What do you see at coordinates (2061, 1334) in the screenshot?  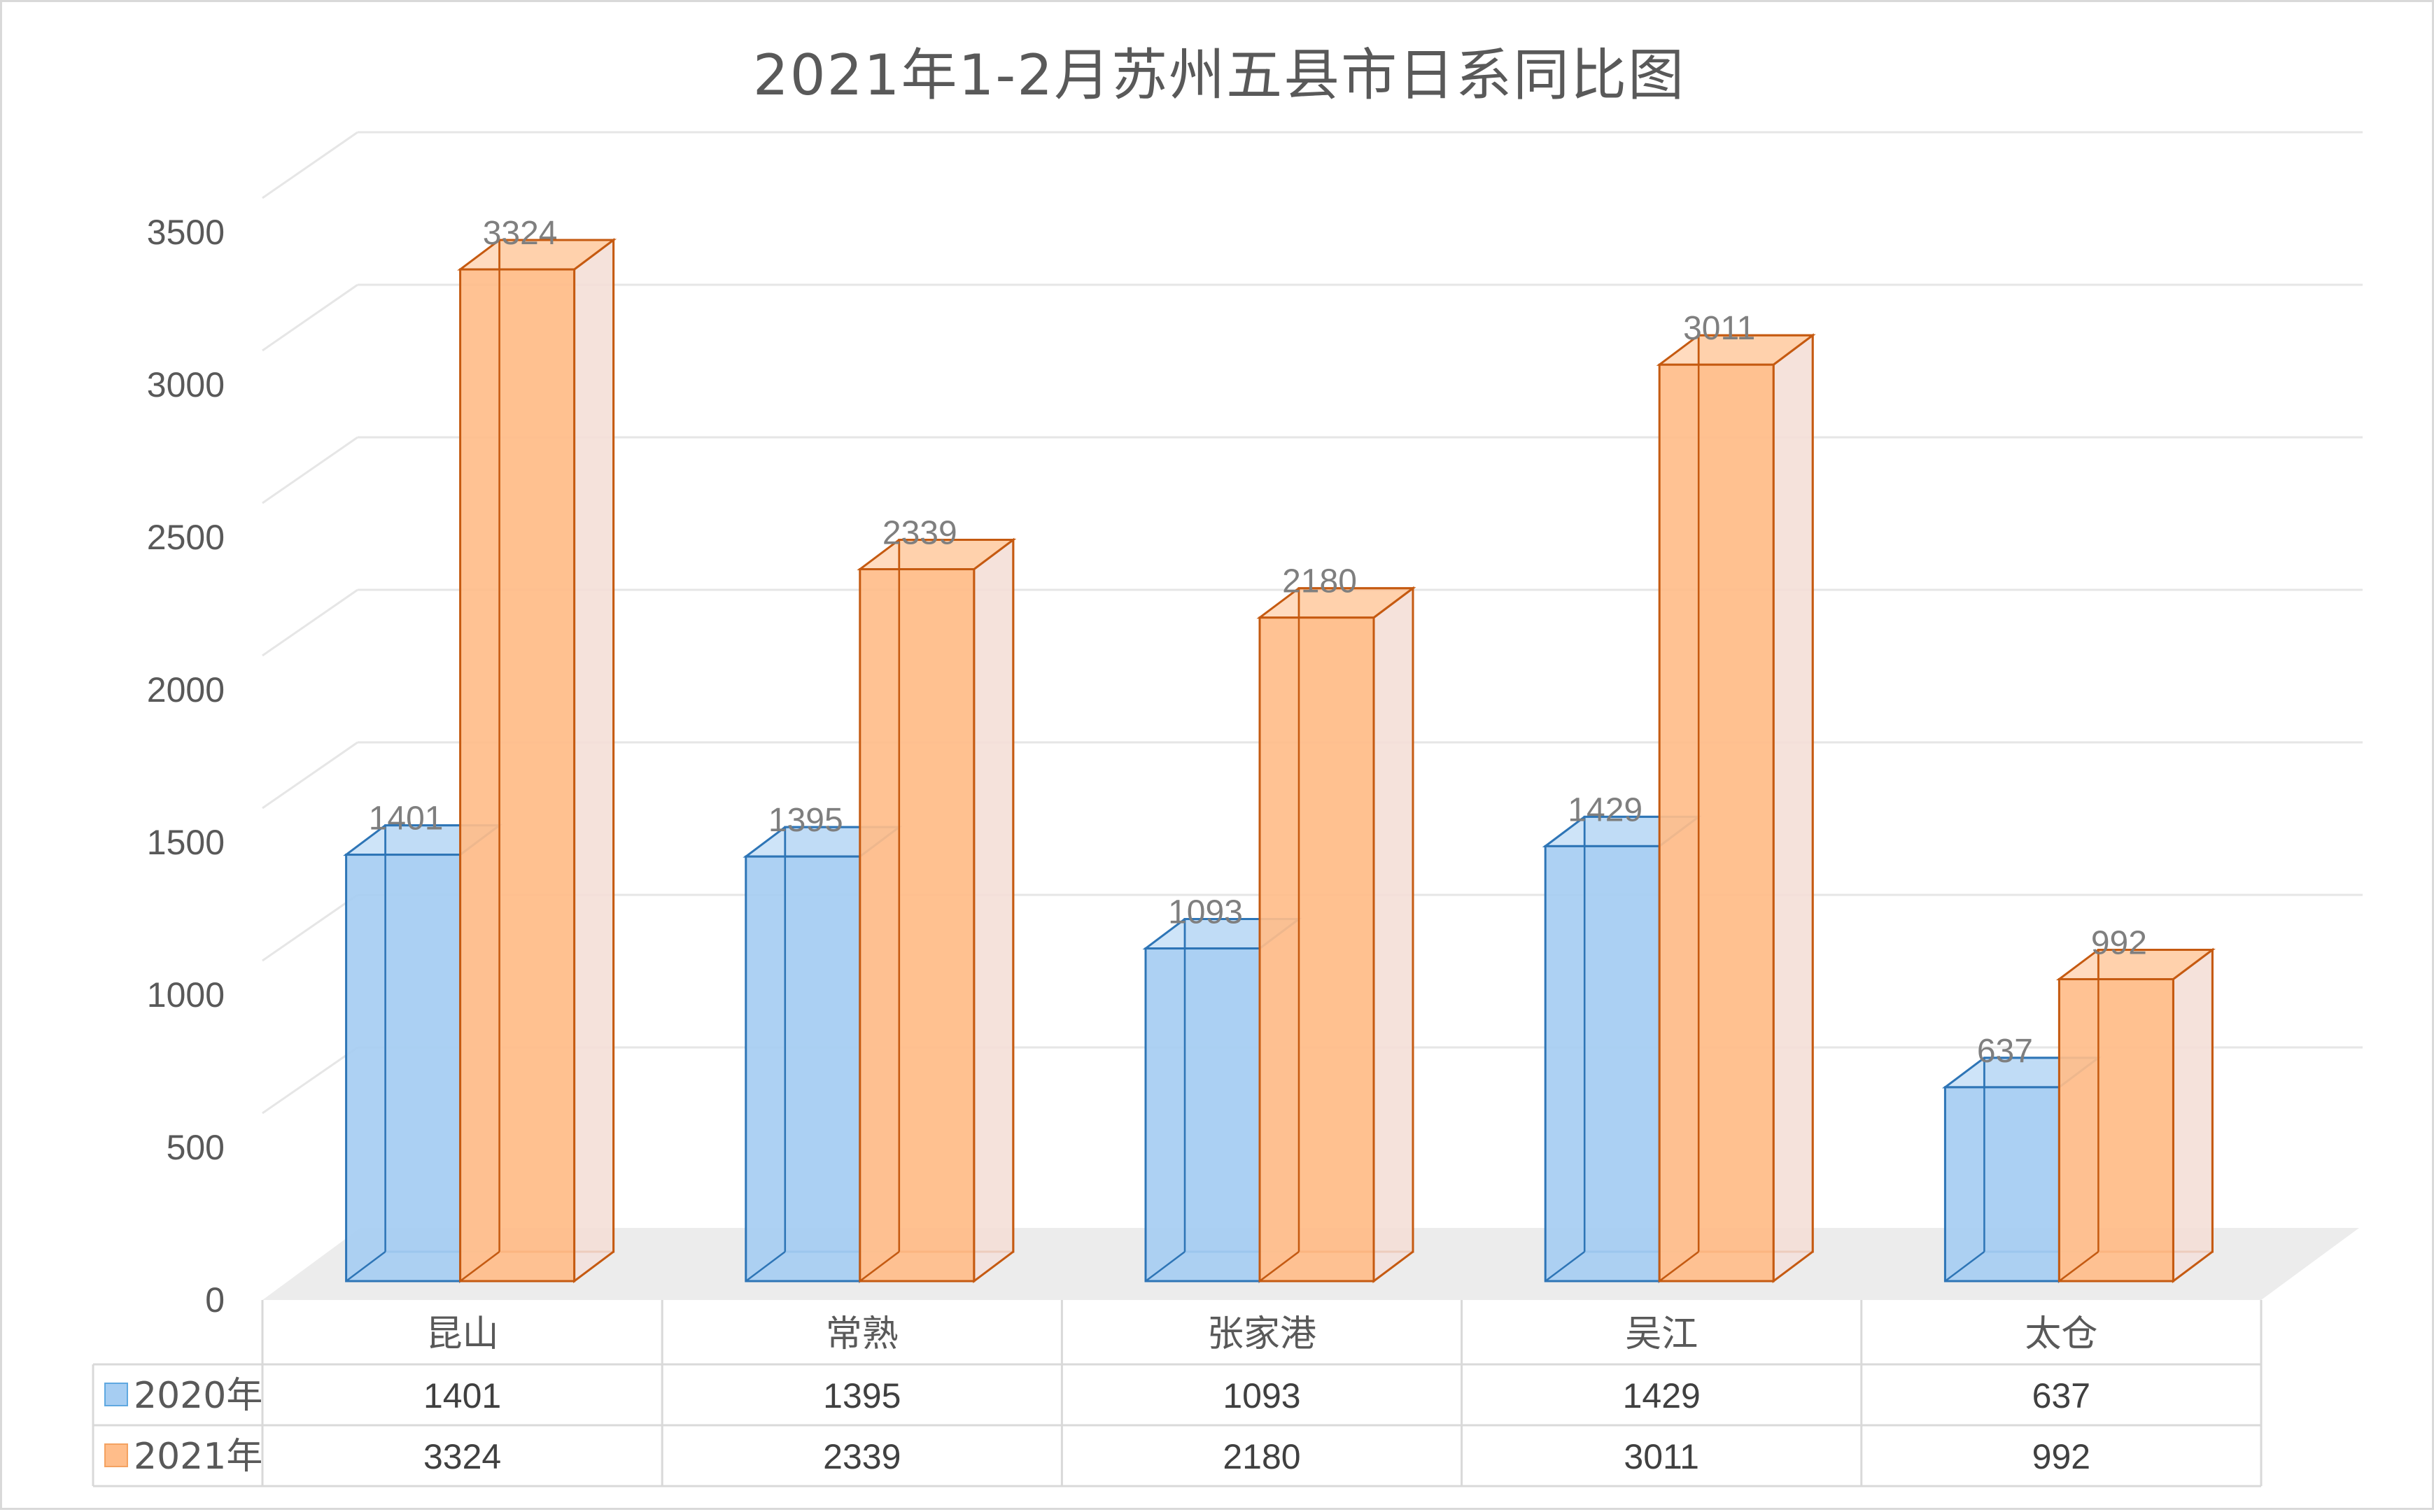 I see `table-category-label: 太仓` at bounding box center [2061, 1334].